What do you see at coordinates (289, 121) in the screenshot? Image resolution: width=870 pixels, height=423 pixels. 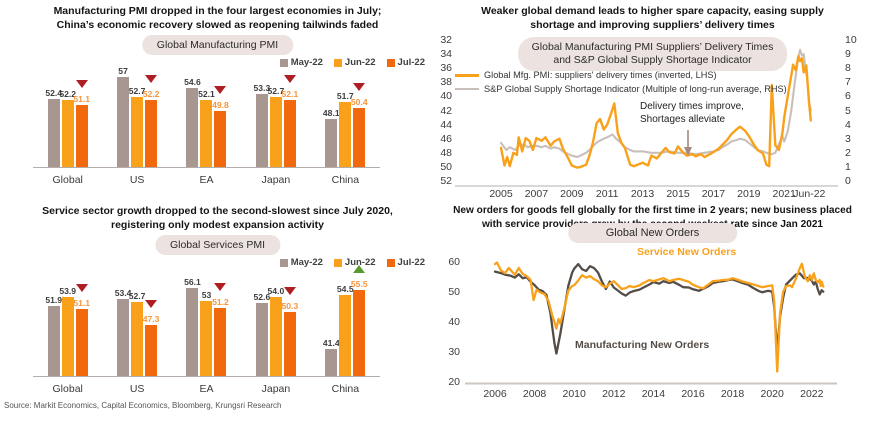 I see `bar-wrap: 52.1` at bounding box center [289, 121].